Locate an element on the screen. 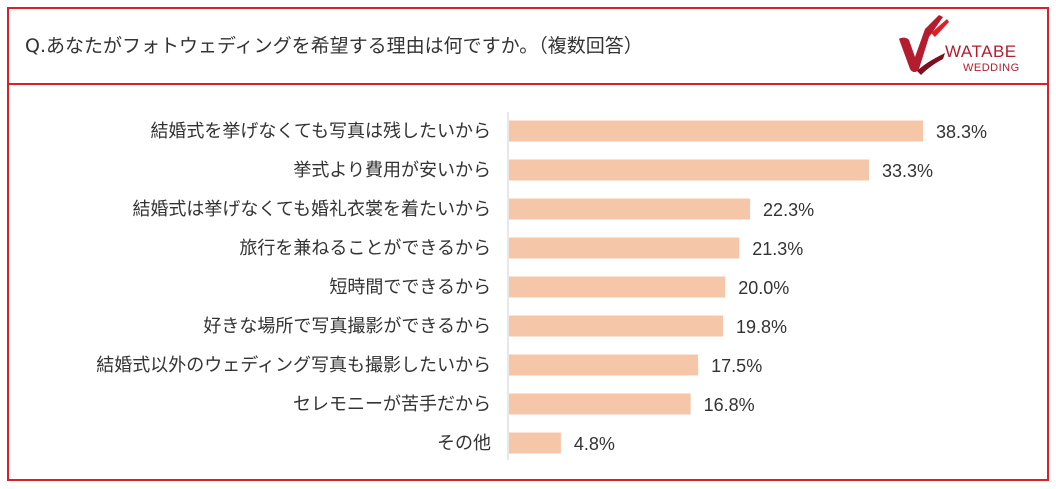 This screenshot has height=489, width=1056. logo-text: WATABE is located at coordinates (981, 51).